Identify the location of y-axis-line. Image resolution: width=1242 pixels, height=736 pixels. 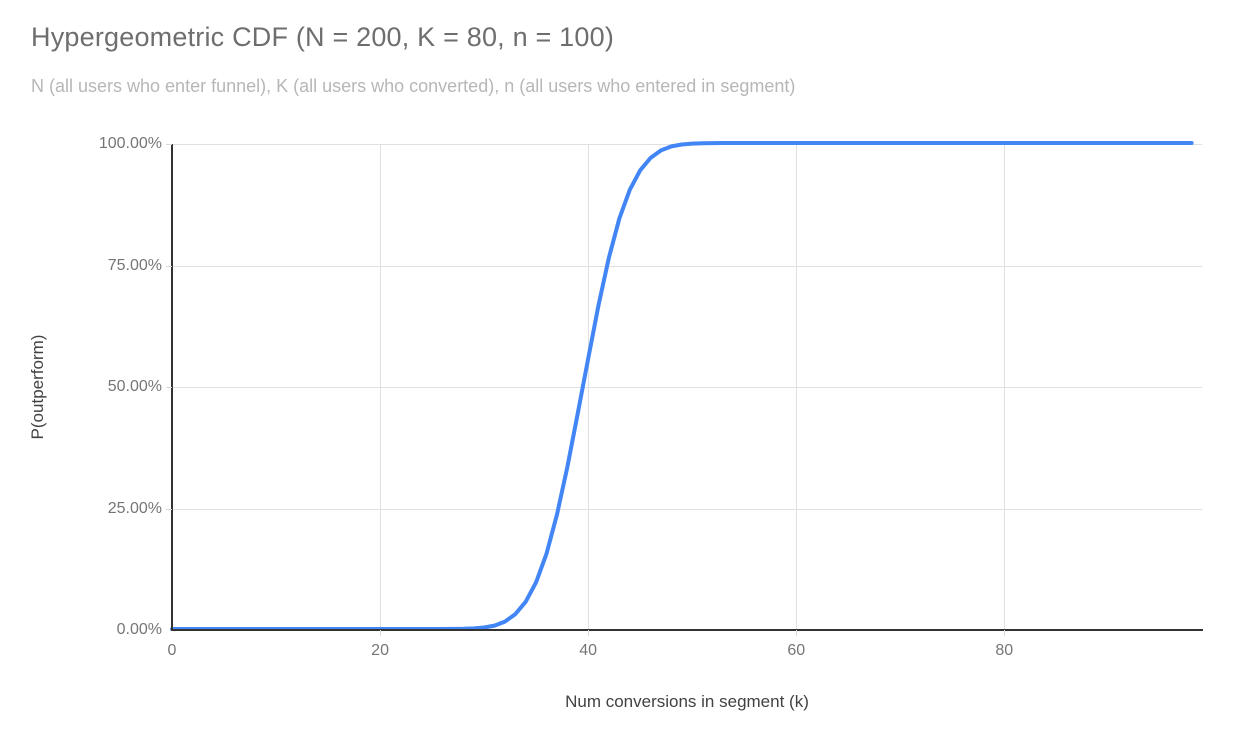
(172, 387).